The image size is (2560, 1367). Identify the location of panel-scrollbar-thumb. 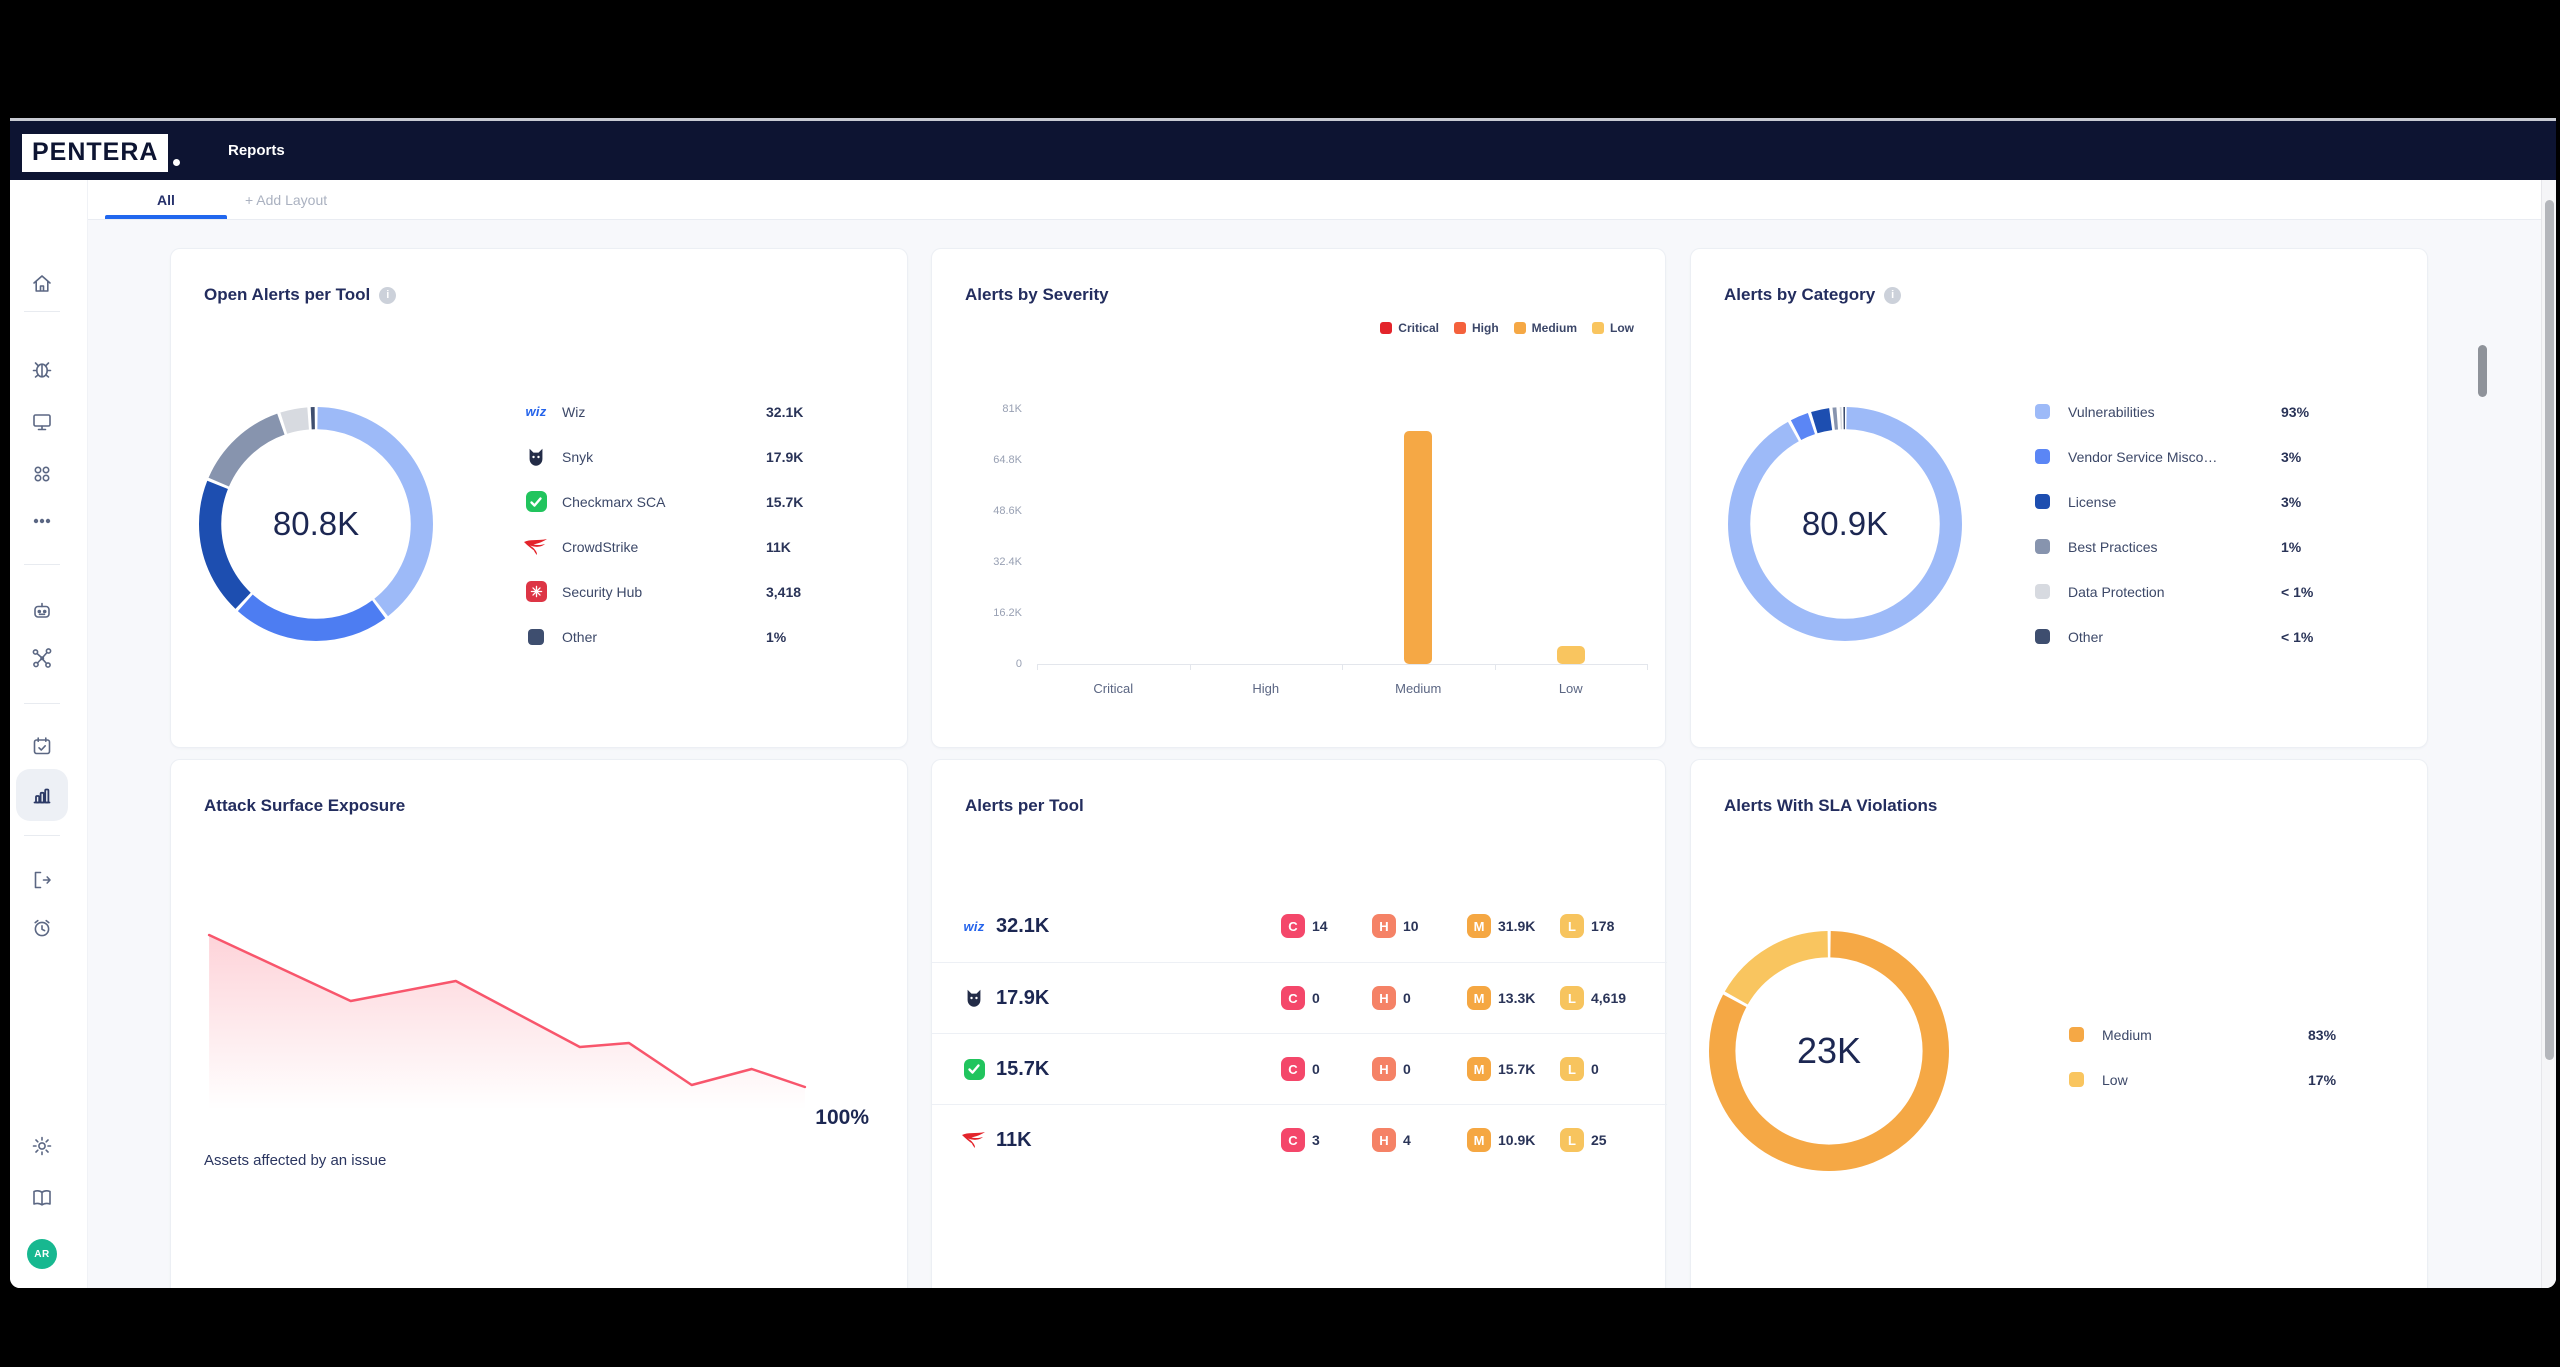
(2482, 371).